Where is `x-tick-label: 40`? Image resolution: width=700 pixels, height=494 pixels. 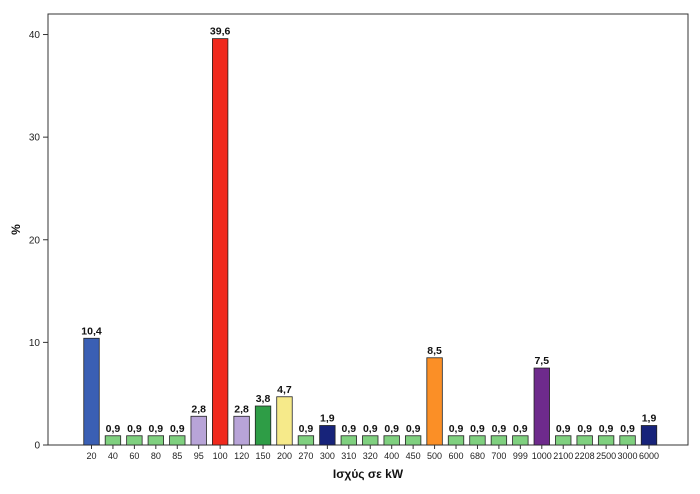 x-tick-label: 40 is located at coordinates (113, 456).